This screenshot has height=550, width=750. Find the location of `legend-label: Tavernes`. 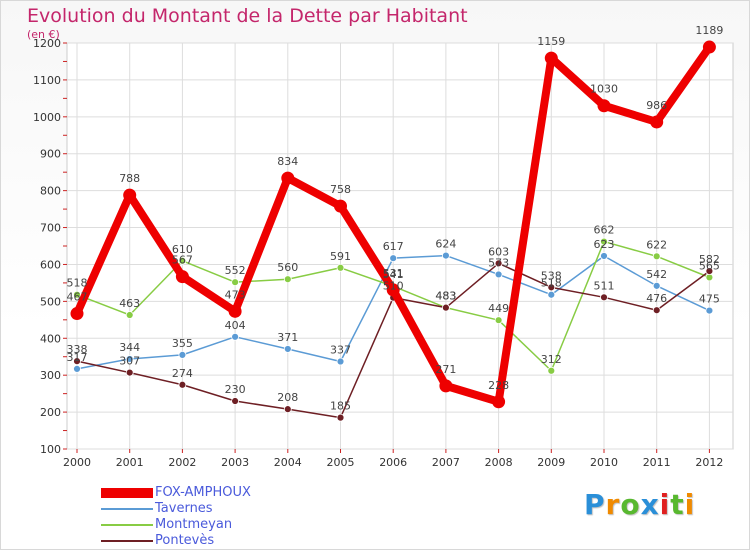

legend-label: Tavernes is located at coordinates (184, 508).